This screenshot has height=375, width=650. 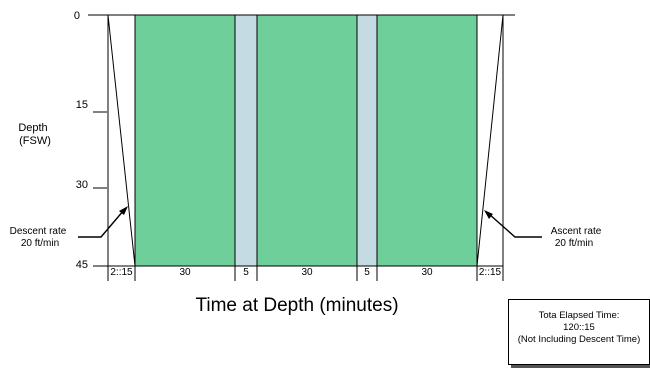 I want to click on ascent-rate-label: Ascent rate, so click(x=576, y=231).